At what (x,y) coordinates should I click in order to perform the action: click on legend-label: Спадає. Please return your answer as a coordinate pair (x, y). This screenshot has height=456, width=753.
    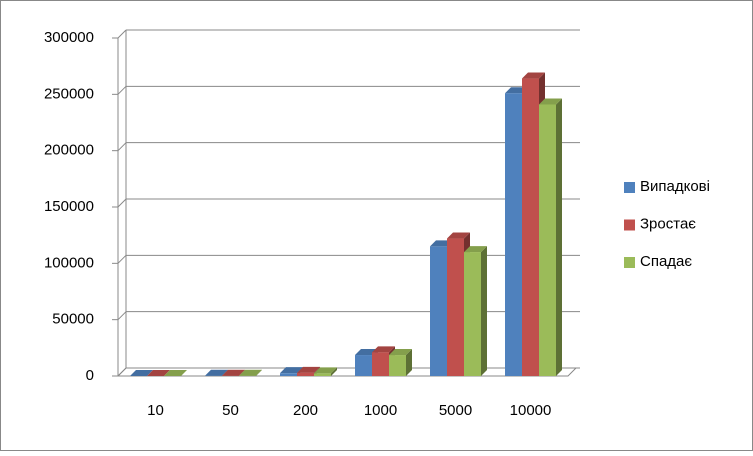
    Looking at the image, I should click on (666, 261).